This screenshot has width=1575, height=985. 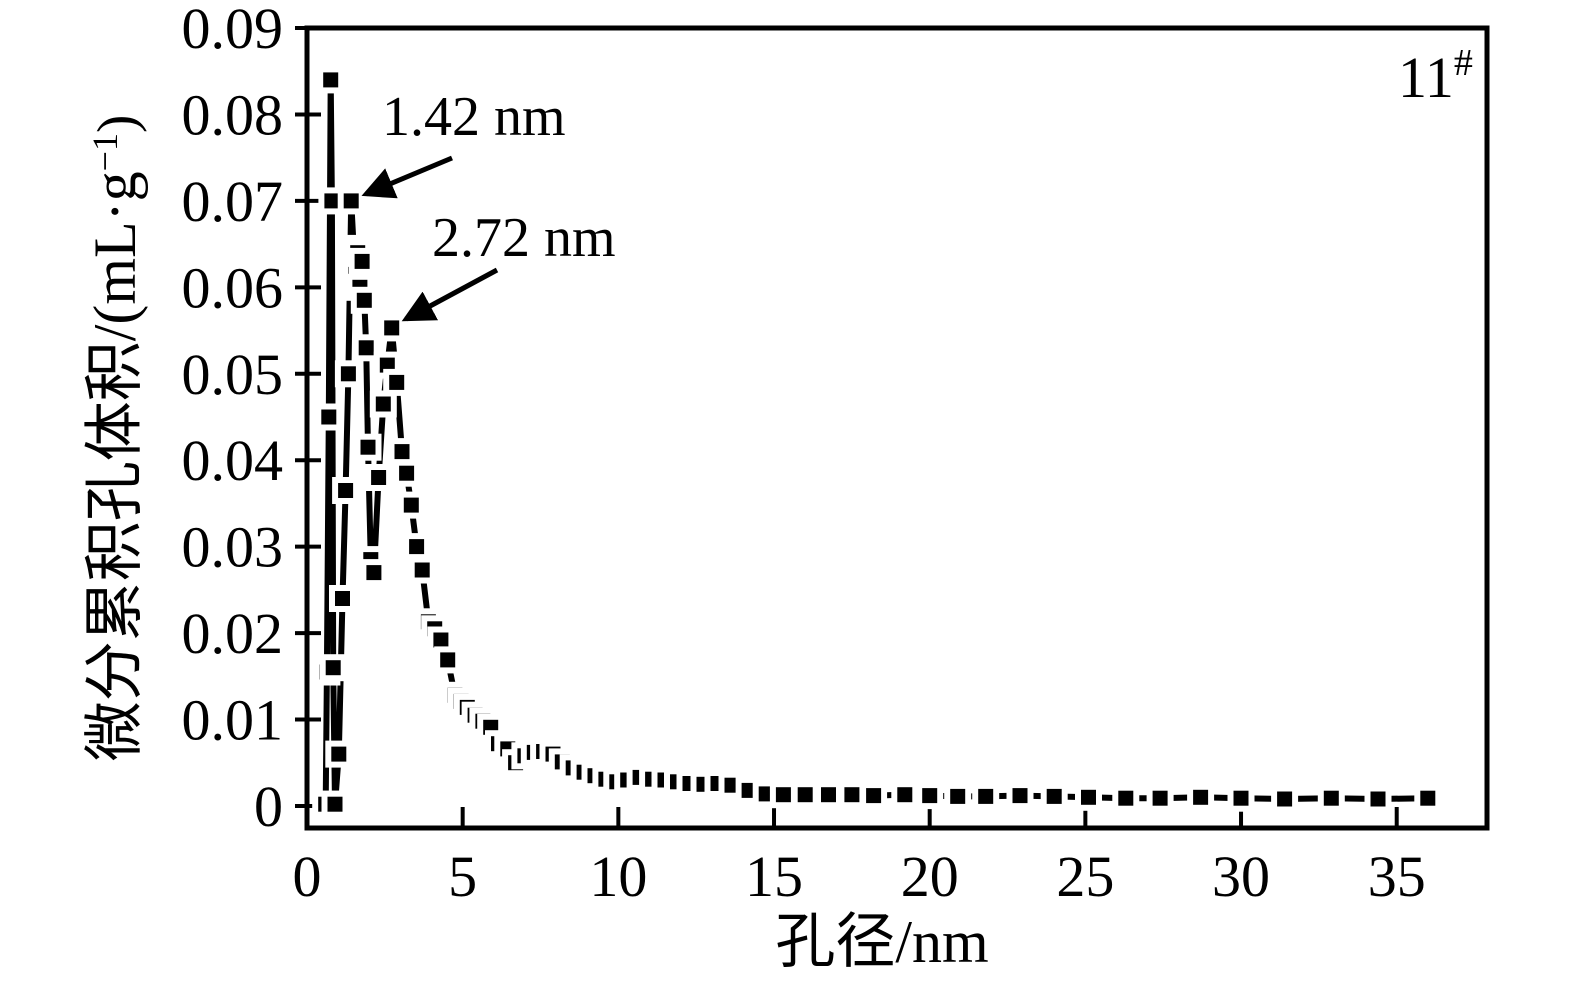 What do you see at coordinates (462, 876) in the screenshot?
I see `x-tick-label: 5` at bounding box center [462, 876].